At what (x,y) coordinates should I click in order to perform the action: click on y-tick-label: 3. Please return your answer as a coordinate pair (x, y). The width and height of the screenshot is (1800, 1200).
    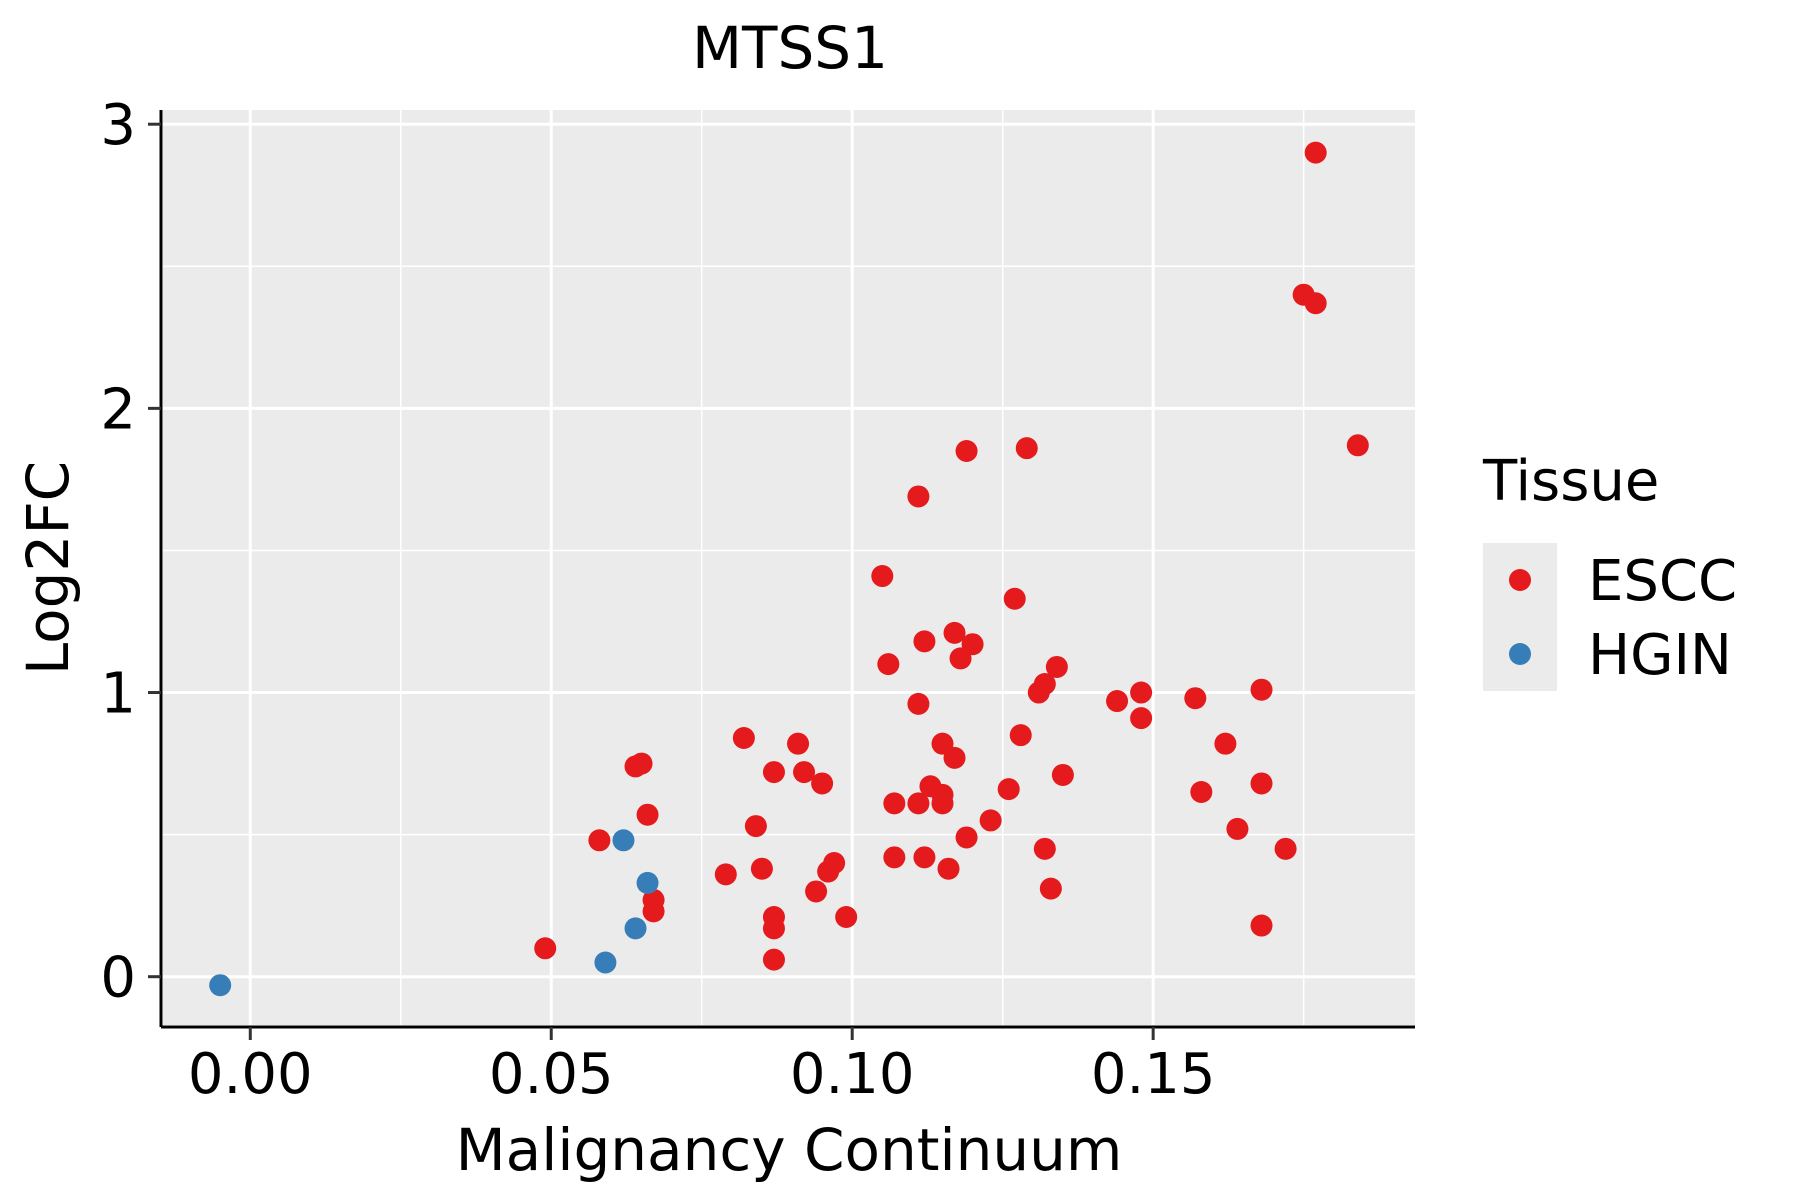
    Looking at the image, I should click on (118, 125).